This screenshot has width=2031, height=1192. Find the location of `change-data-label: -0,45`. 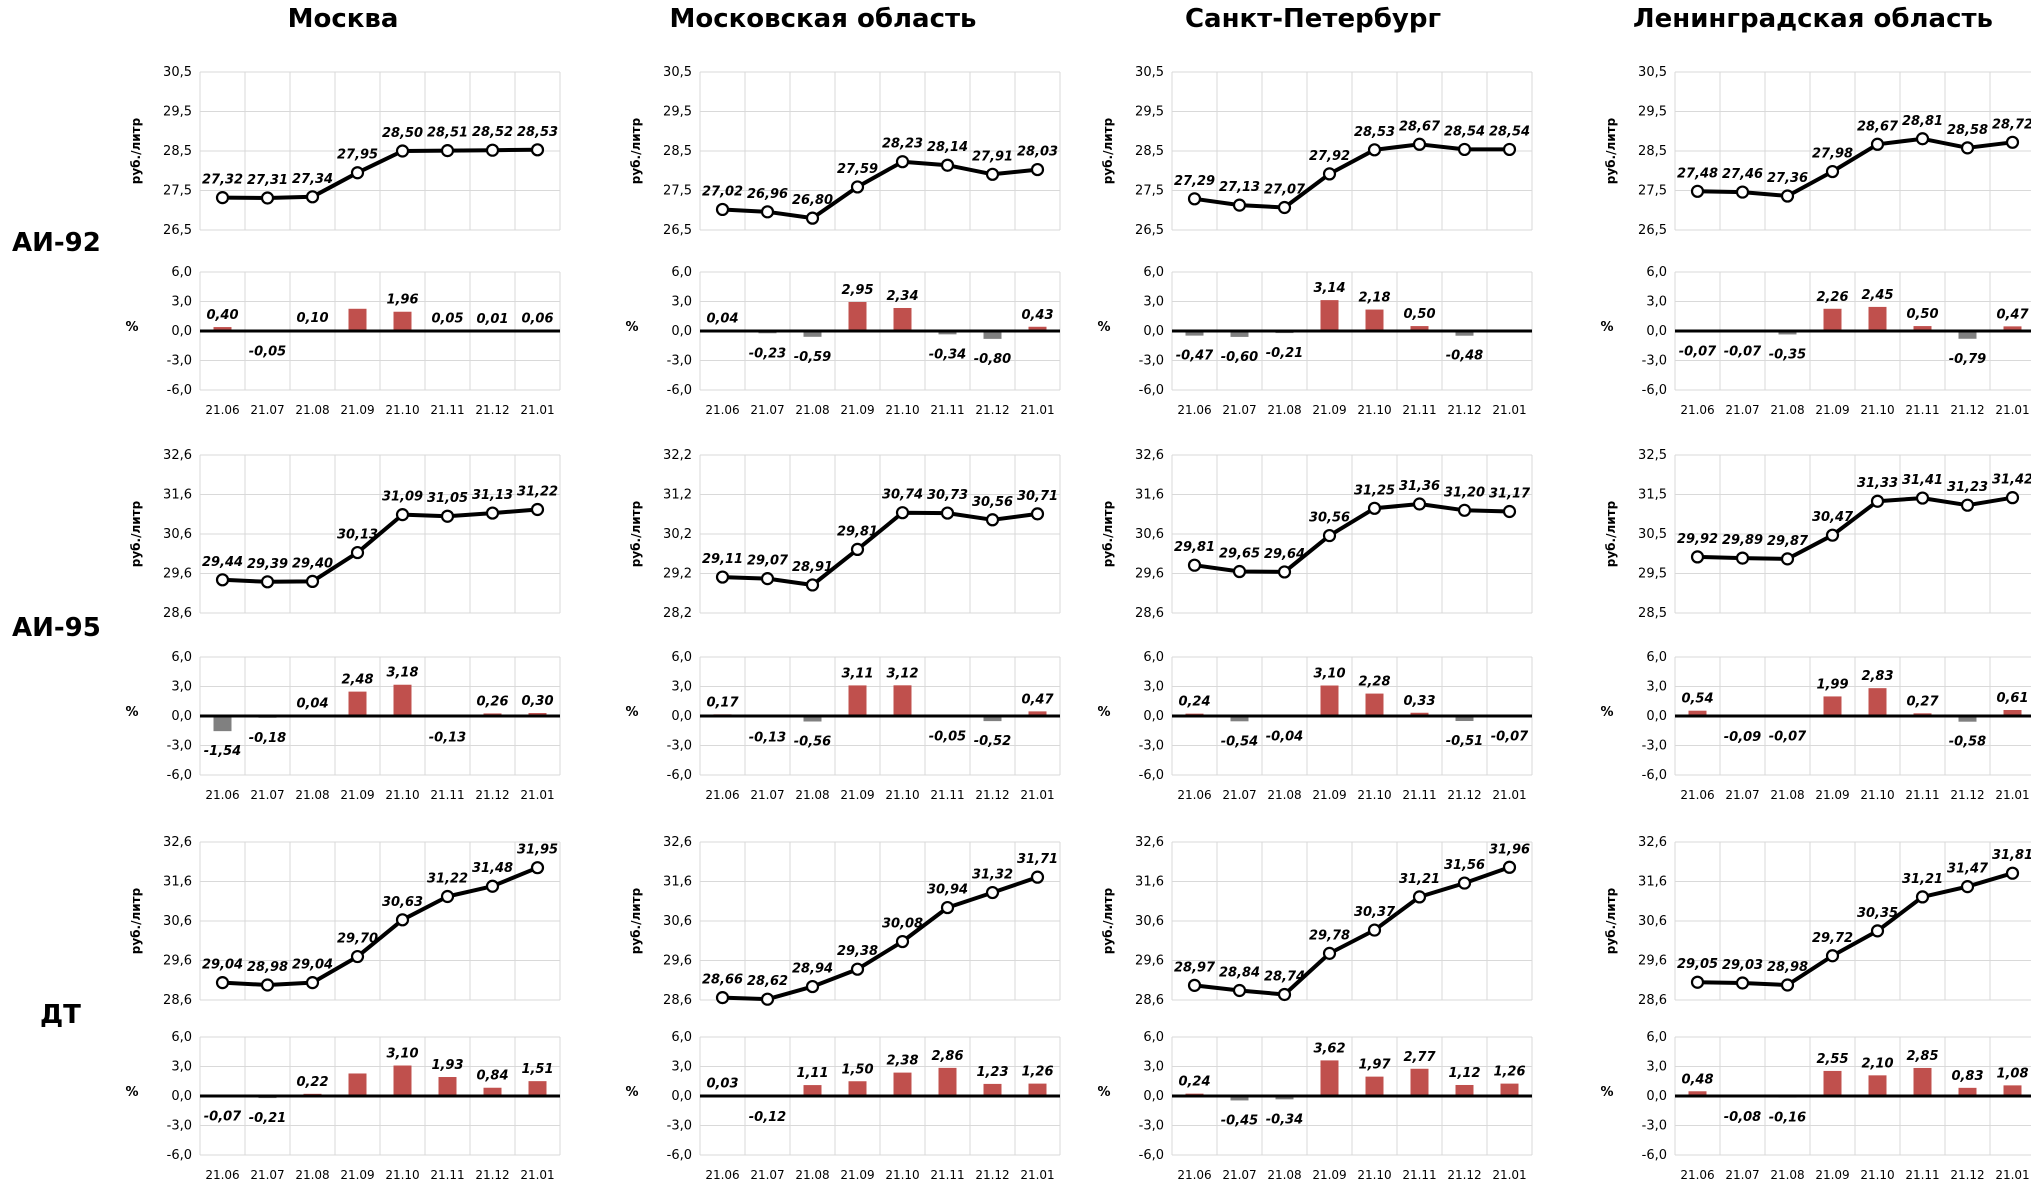

change-data-label: -0,45 is located at coordinates (1239, 1120).